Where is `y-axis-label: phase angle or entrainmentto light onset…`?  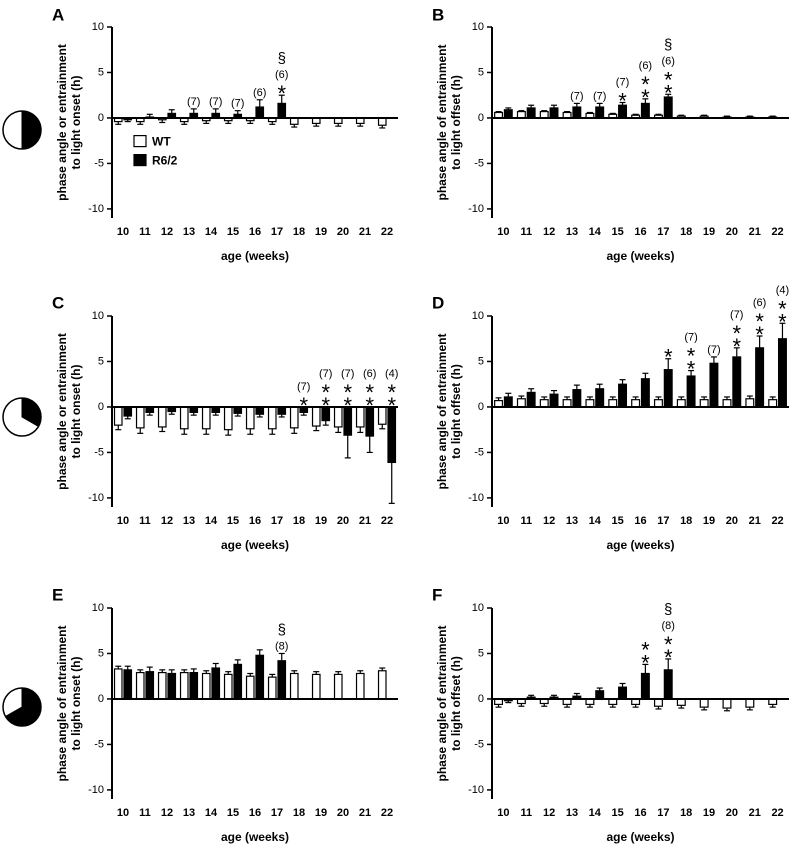 y-axis-label: phase angle or entrainmentto light onset… is located at coordinates (69, 122).